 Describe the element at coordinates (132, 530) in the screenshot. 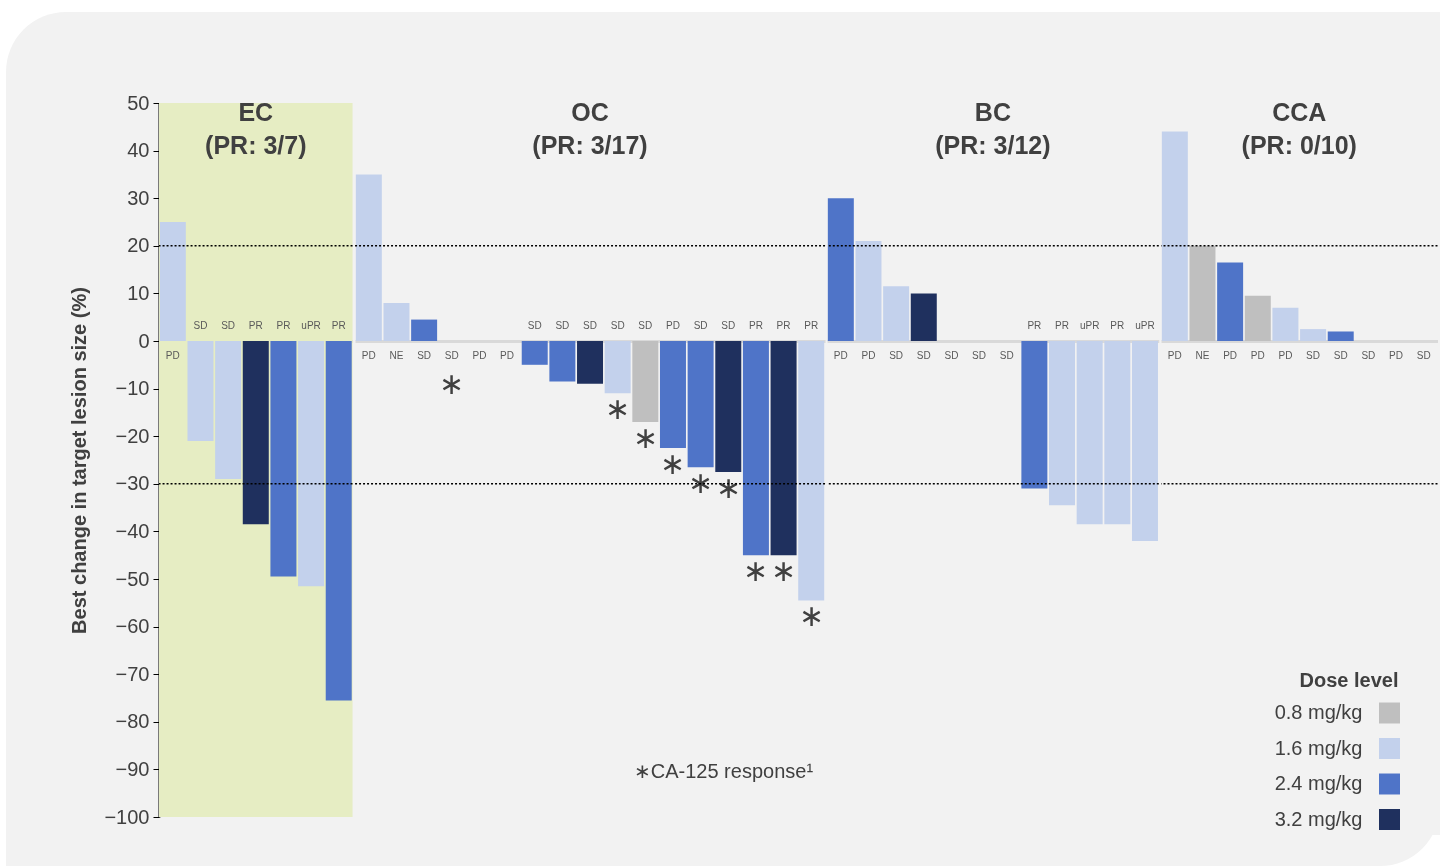

I see `y-tick-label: −40` at that location.